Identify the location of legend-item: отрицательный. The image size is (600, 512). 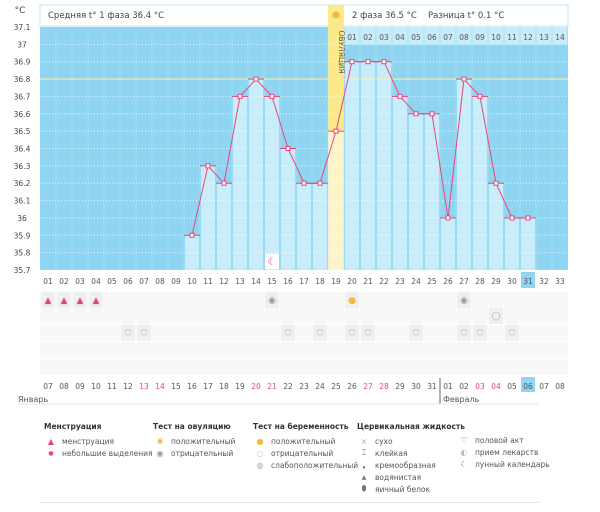
(302, 453).